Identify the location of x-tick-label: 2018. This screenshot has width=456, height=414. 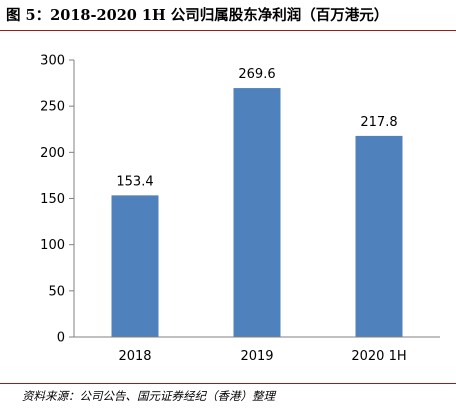
(134, 356).